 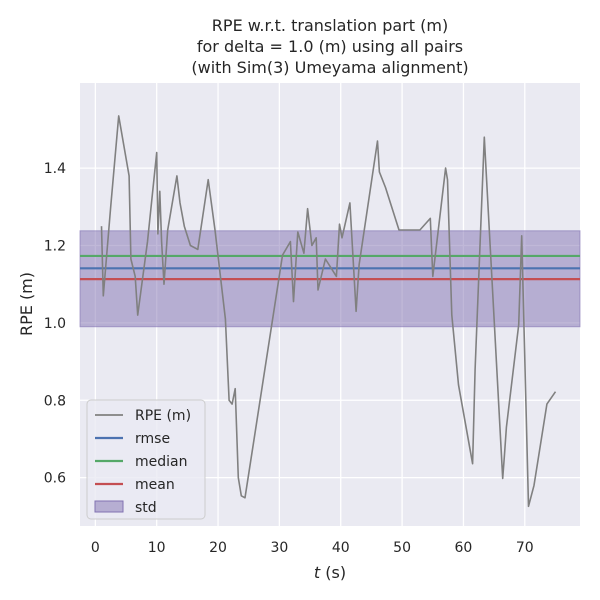 I want to click on x-axis-label: t (s), so click(x=330, y=572).